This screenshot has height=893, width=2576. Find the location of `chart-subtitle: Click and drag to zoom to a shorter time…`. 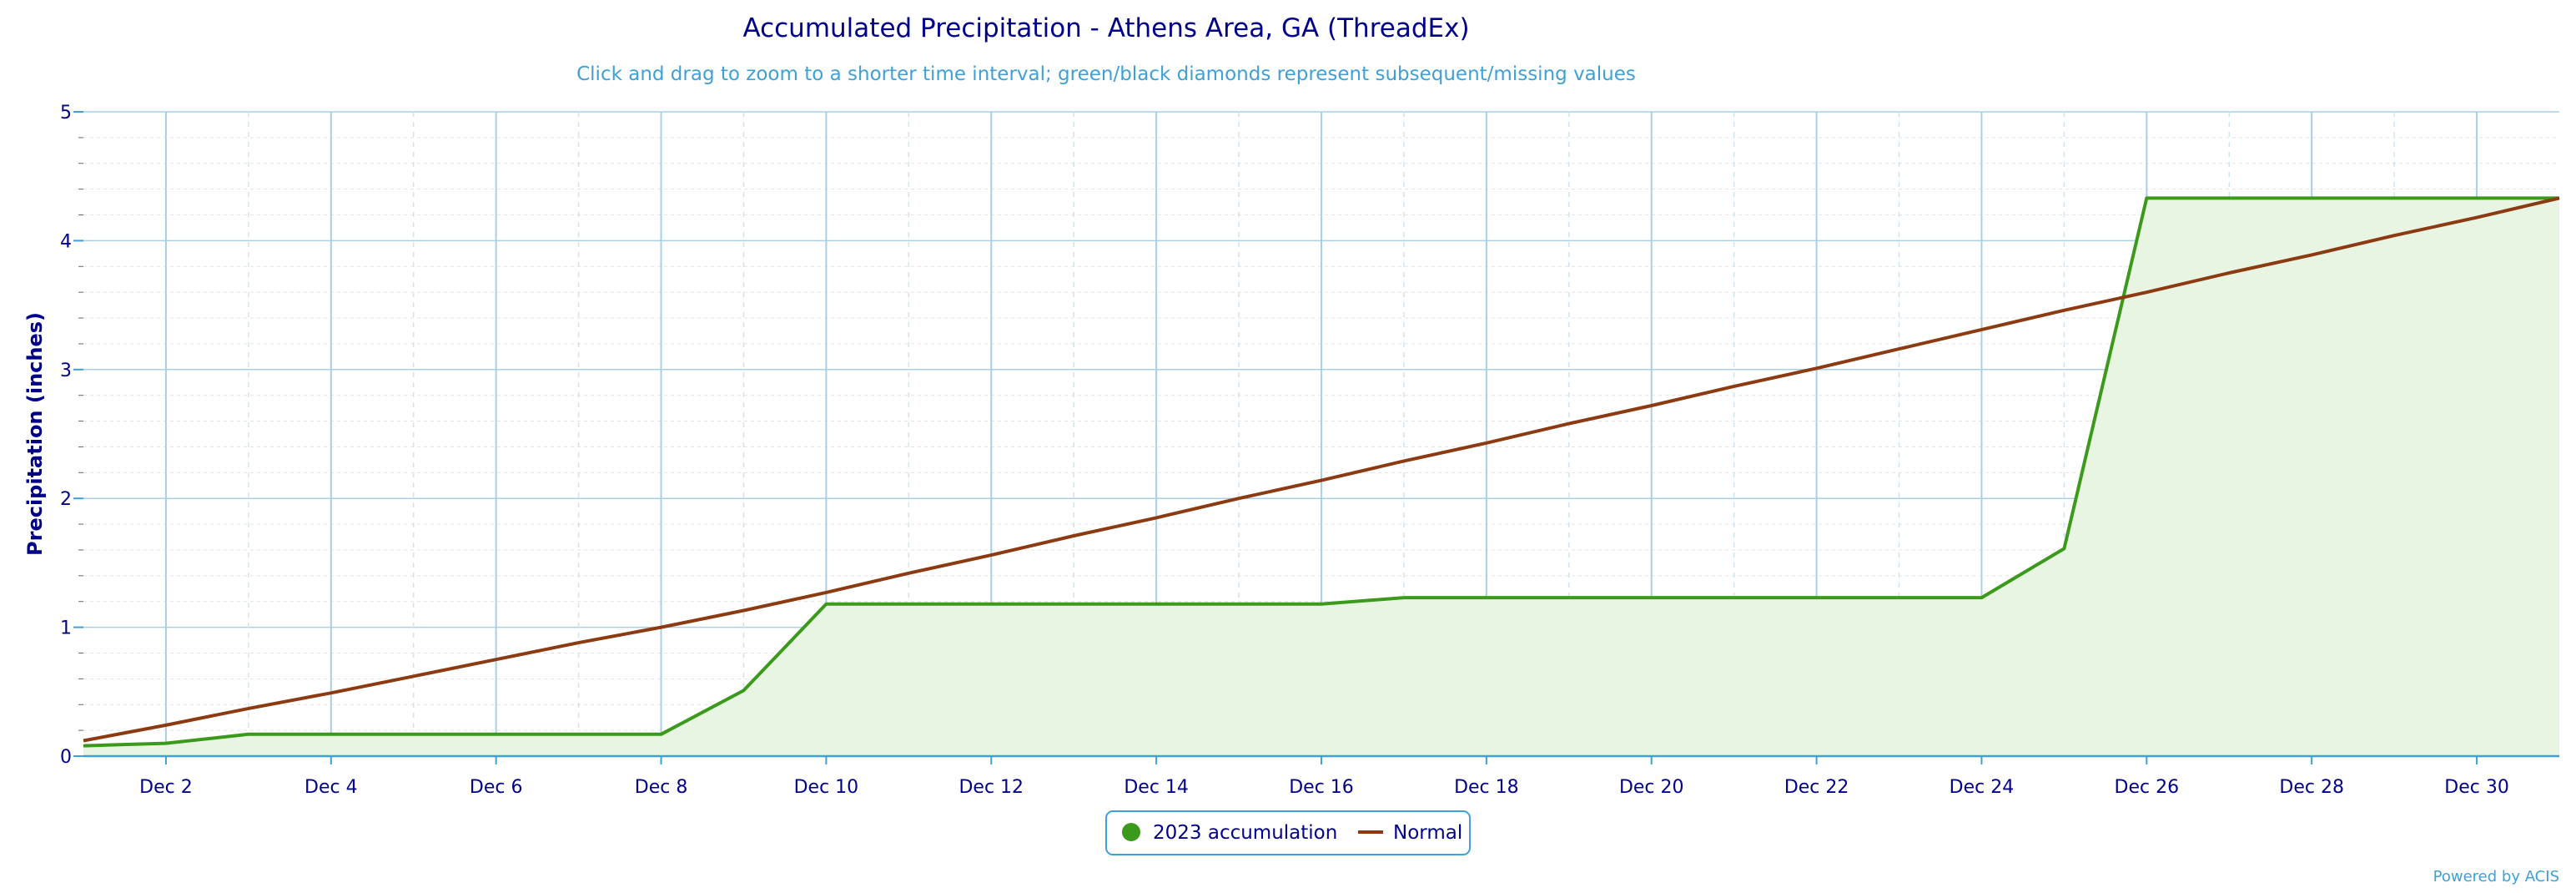

chart-subtitle: Click and drag to zoom to a shorter time… is located at coordinates (1106, 74).